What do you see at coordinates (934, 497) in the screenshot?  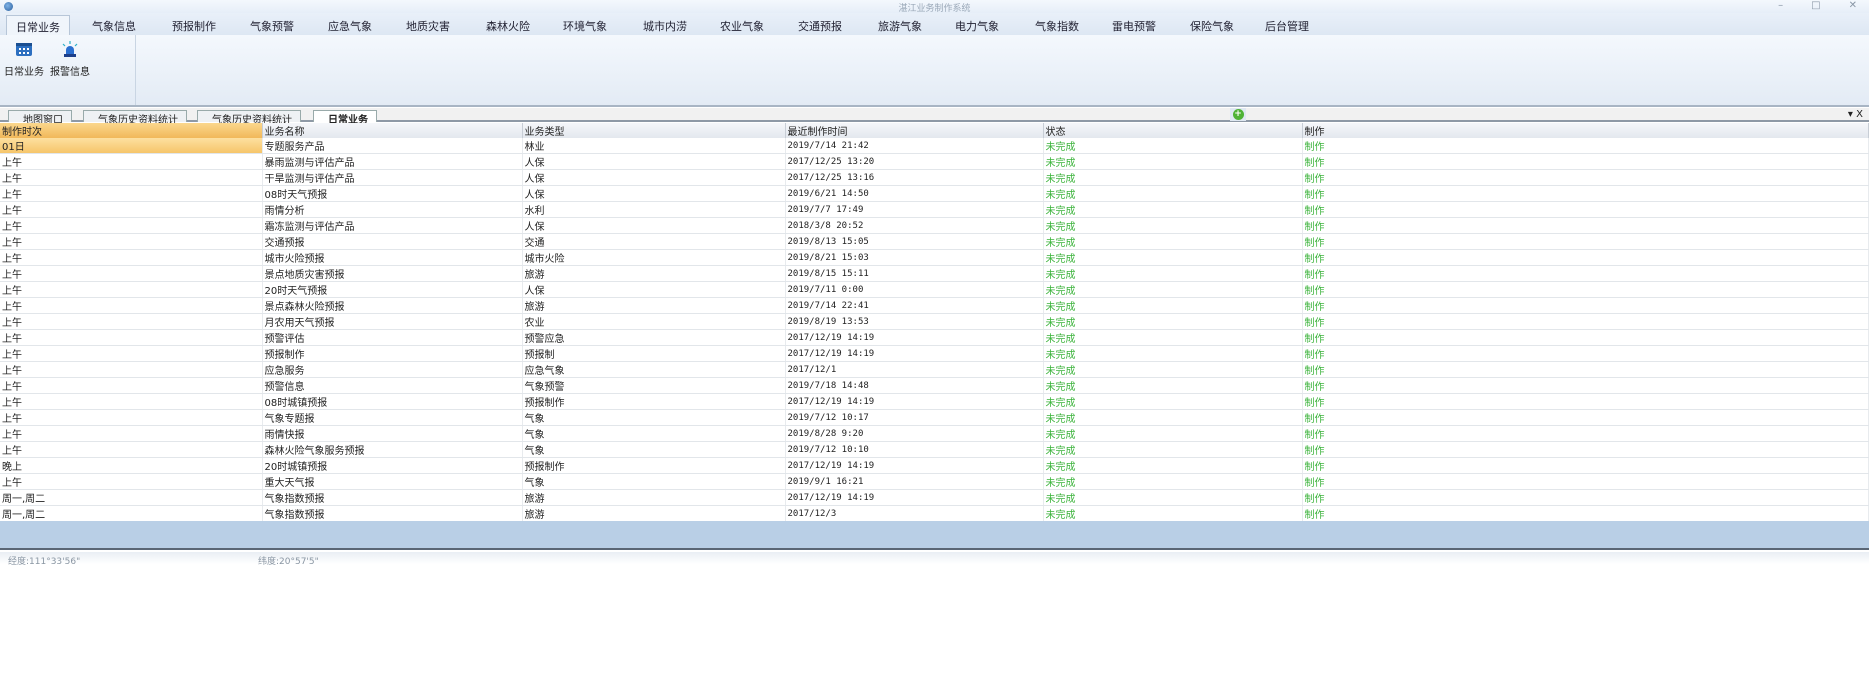 I see `table-row: 周一,周二 气象指数预报 旅游 2017/12/19 14:19 未完成 制作` at bounding box center [934, 497].